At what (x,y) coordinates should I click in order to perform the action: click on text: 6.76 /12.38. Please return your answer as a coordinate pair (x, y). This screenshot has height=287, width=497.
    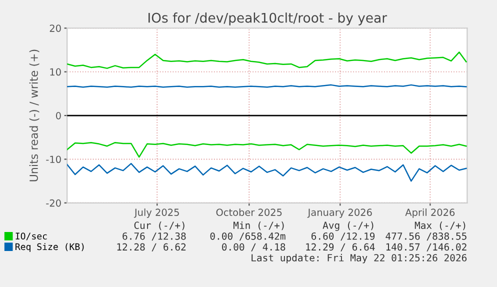
    Looking at the image, I should click on (154, 236).